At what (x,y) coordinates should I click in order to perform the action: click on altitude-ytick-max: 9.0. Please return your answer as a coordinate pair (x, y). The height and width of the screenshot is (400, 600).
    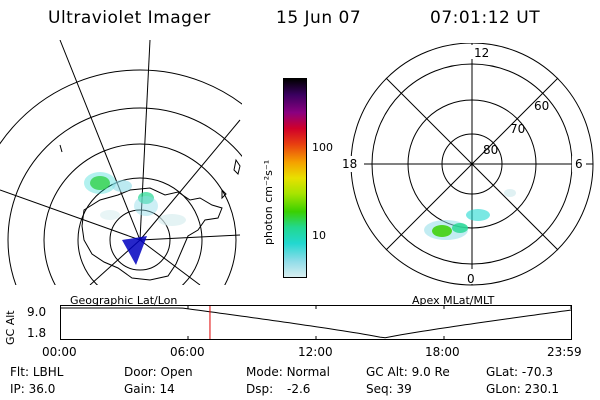
    Looking at the image, I should click on (37, 312).